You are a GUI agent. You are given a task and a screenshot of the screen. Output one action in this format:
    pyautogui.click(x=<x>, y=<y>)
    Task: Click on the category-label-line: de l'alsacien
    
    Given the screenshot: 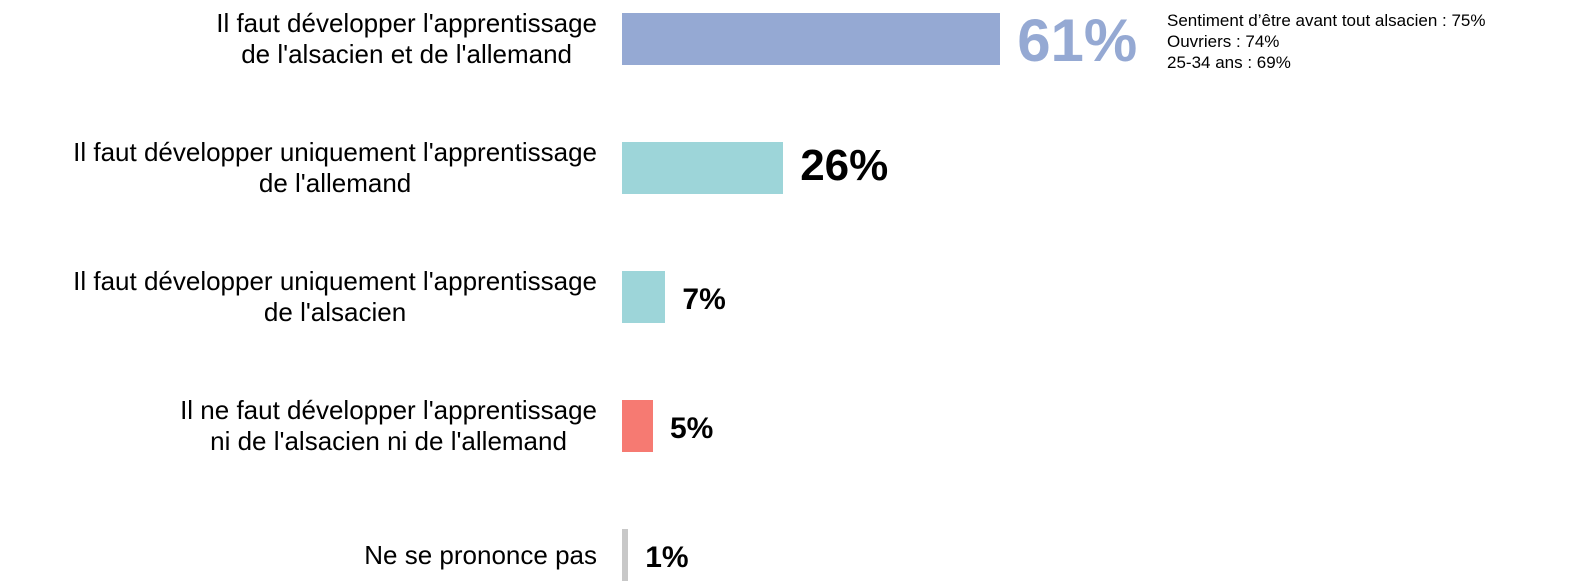 What is the action you would take?
    pyautogui.click(x=335, y=312)
    